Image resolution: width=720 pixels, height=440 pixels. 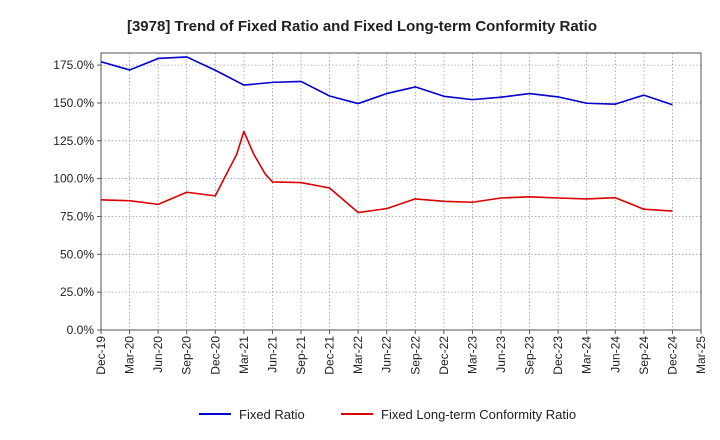 I want to click on x-tick-label: Sep-23, so click(x=530, y=355).